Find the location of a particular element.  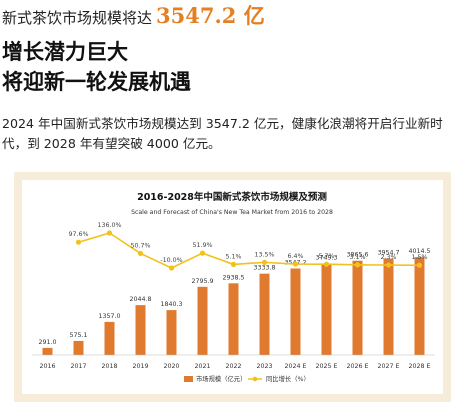

bar-2023 is located at coordinates (264, 314).